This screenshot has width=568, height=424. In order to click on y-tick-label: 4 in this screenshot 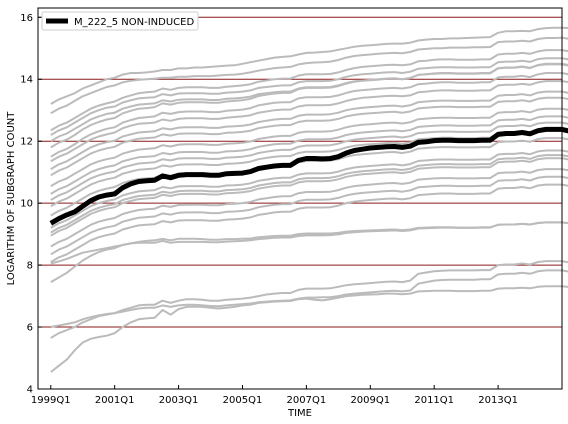, I will do `click(30, 390)`.